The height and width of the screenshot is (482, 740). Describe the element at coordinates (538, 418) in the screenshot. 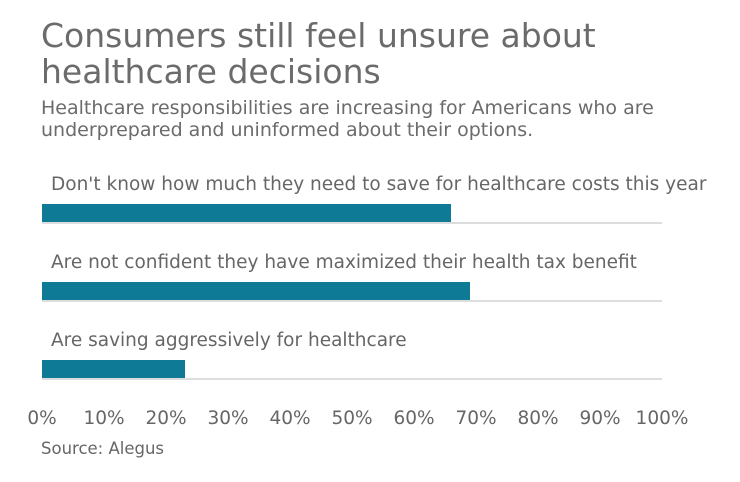

I see `x-tick-label: 80%` at that location.